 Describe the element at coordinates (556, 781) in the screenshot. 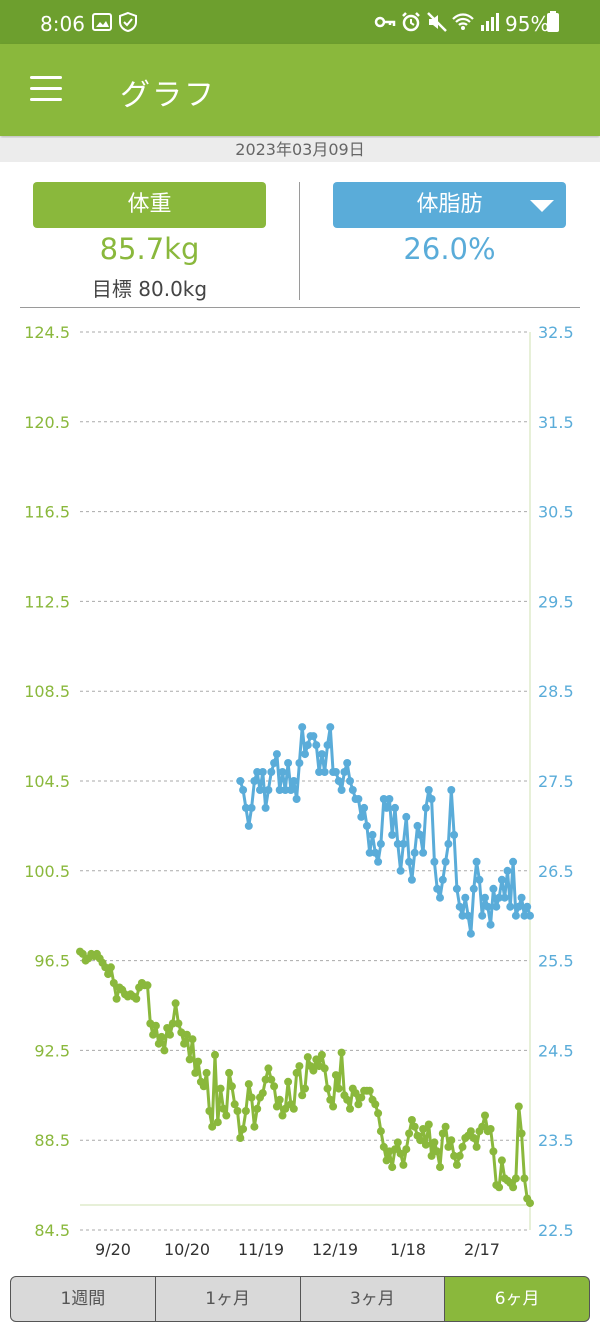

I see `right-tick-label: 27.5` at that location.